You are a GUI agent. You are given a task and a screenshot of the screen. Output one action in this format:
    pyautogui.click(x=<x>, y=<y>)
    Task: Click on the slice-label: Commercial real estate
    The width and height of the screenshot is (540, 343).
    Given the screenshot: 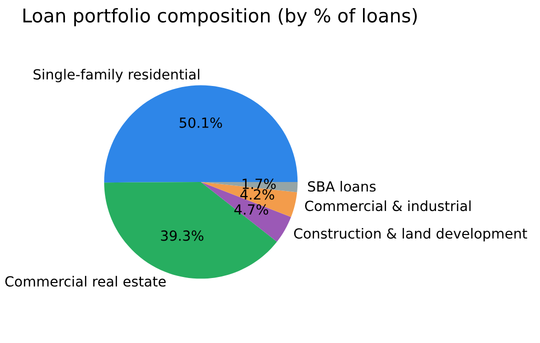 What is the action you would take?
    pyautogui.click(x=85, y=281)
    